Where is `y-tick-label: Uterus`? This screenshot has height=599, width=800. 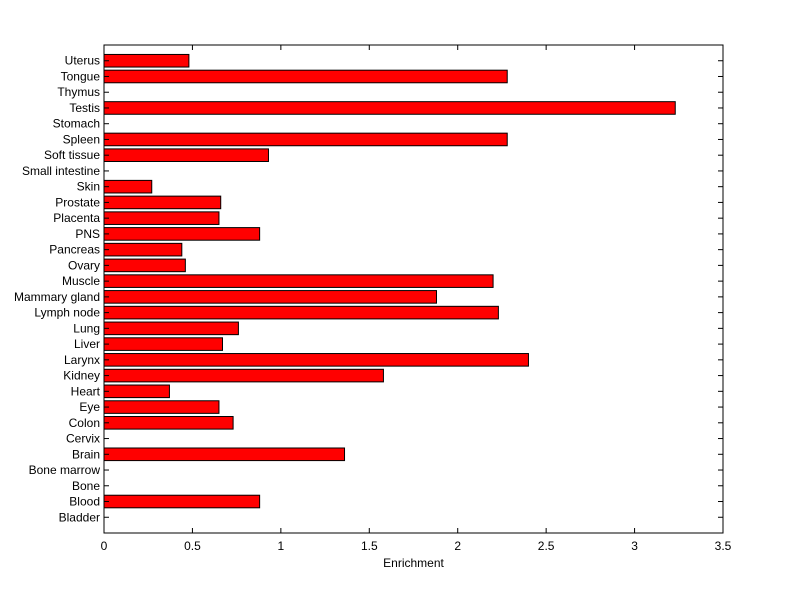 y-tick-label: Uterus is located at coordinates (82, 61).